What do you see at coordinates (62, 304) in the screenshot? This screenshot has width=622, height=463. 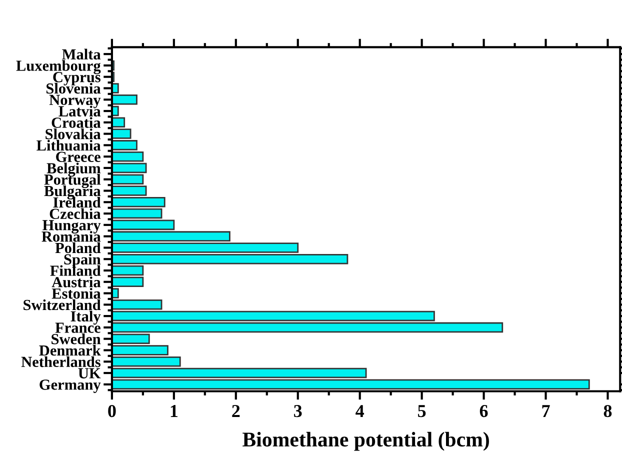 I see `y-tick-label: Switzerland` at bounding box center [62, 304].